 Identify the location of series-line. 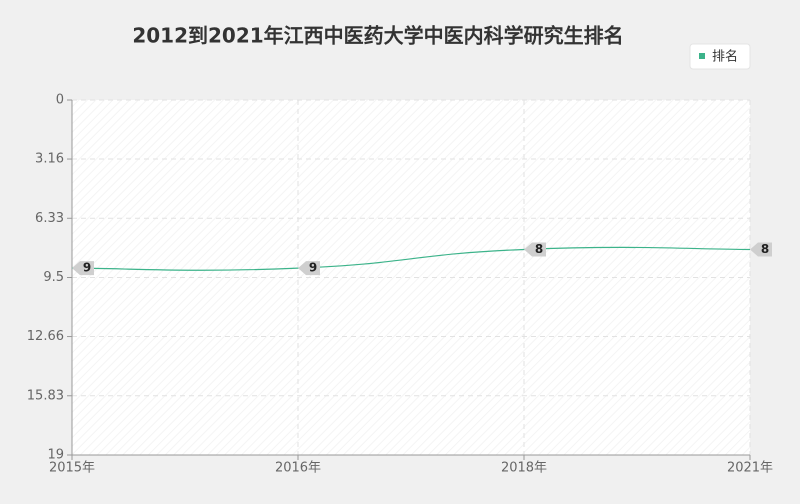
(411, 258).